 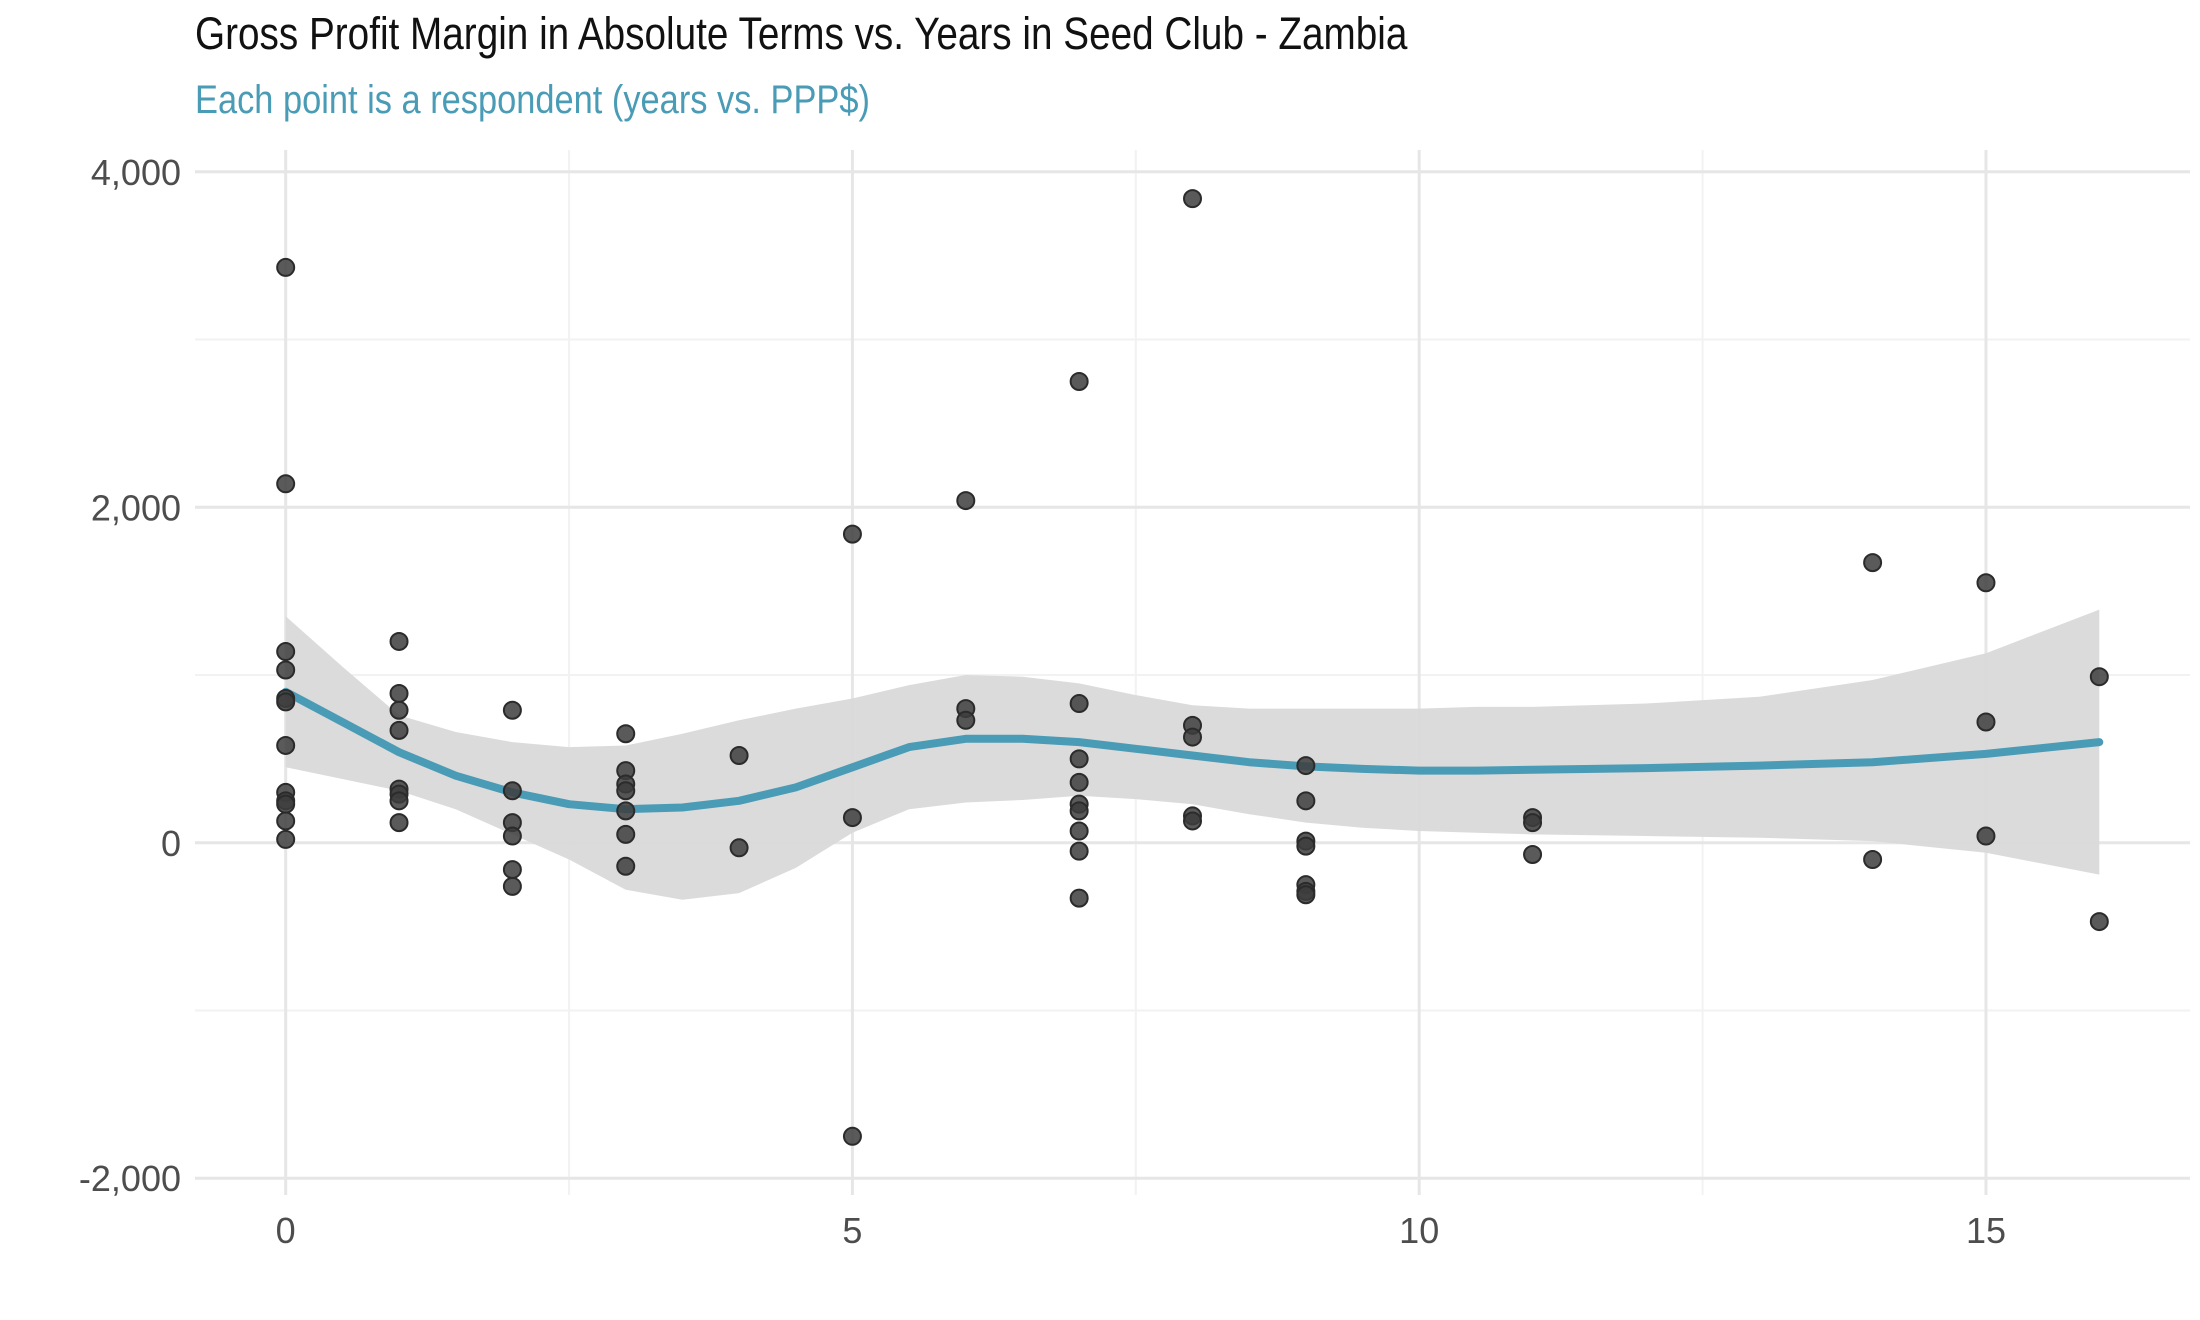 What do you see at coordinates (1986, 1230) in the screenshot?
I see `x-tick-label: 15` at bounding box center [1986, 1230].